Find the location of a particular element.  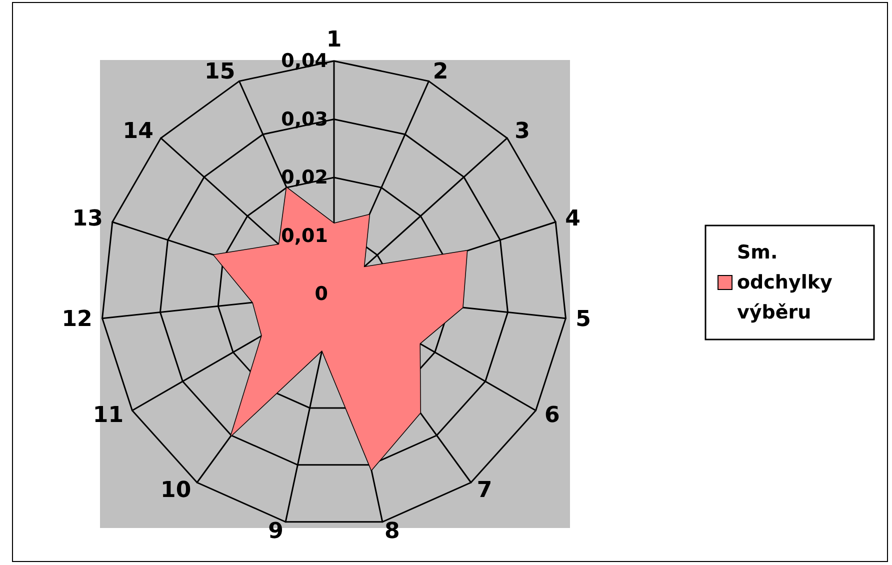

spoke-label: 6 is located at coordinates (552, 415).